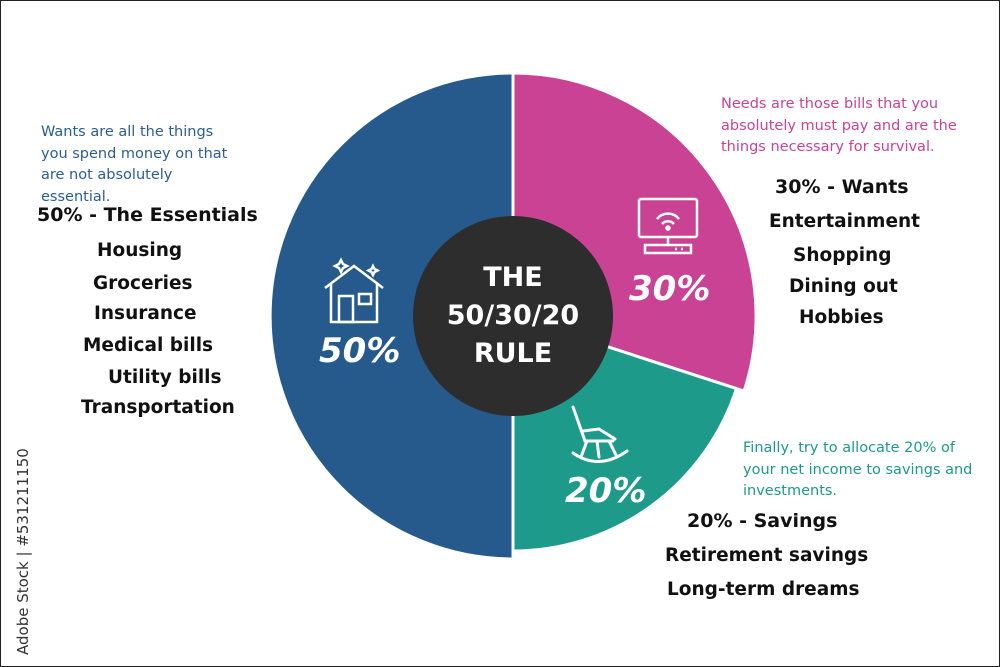 Image resolution: width=1000 pixels, height=667 pixels. Describe the element at coordinates (148, 345) in the screenshot. I see `essentials-item: Medical bills` at that location.